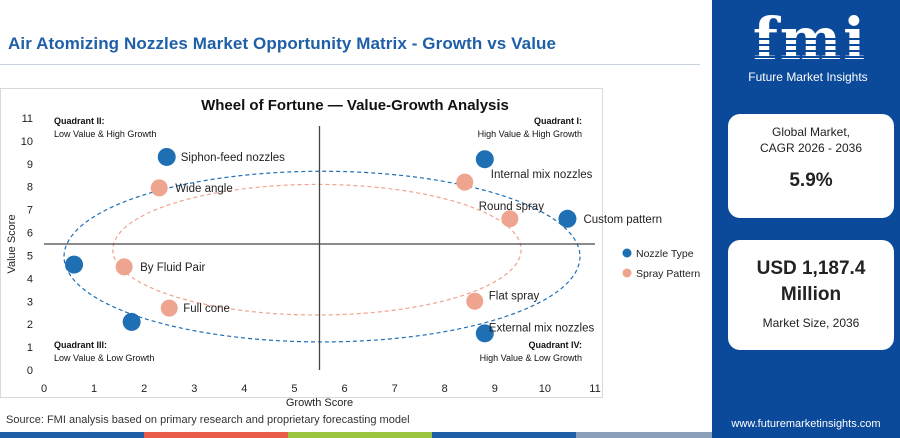 This screenshot has height=438, width=900. I want to click on quadrant-description: High Value & Low Growth, so click(531, 358).